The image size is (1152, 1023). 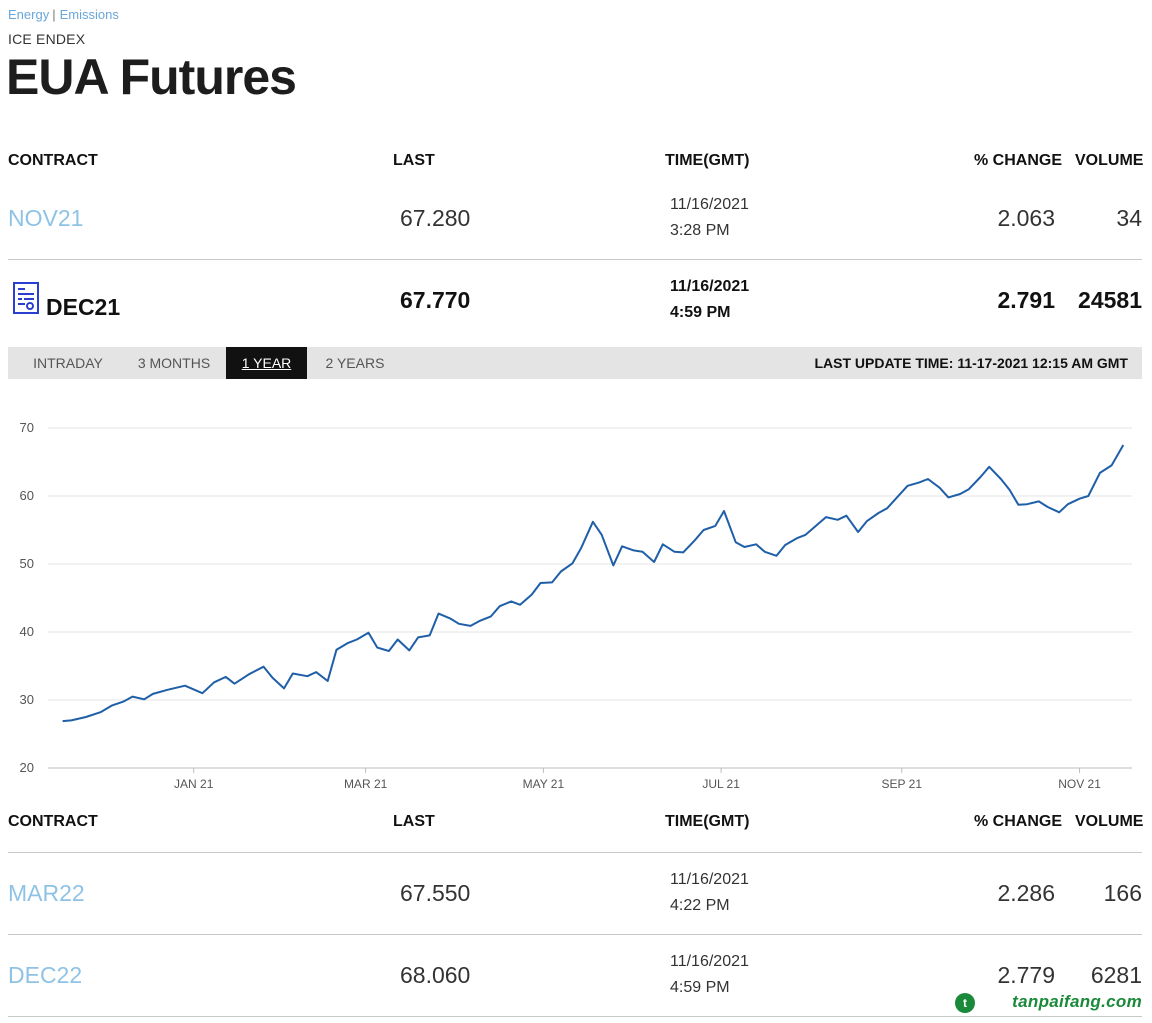 What do you see at coordinates (435, 975) in the screenshot?
I see `last-price: 68.060` at bounding box center [435, 975].